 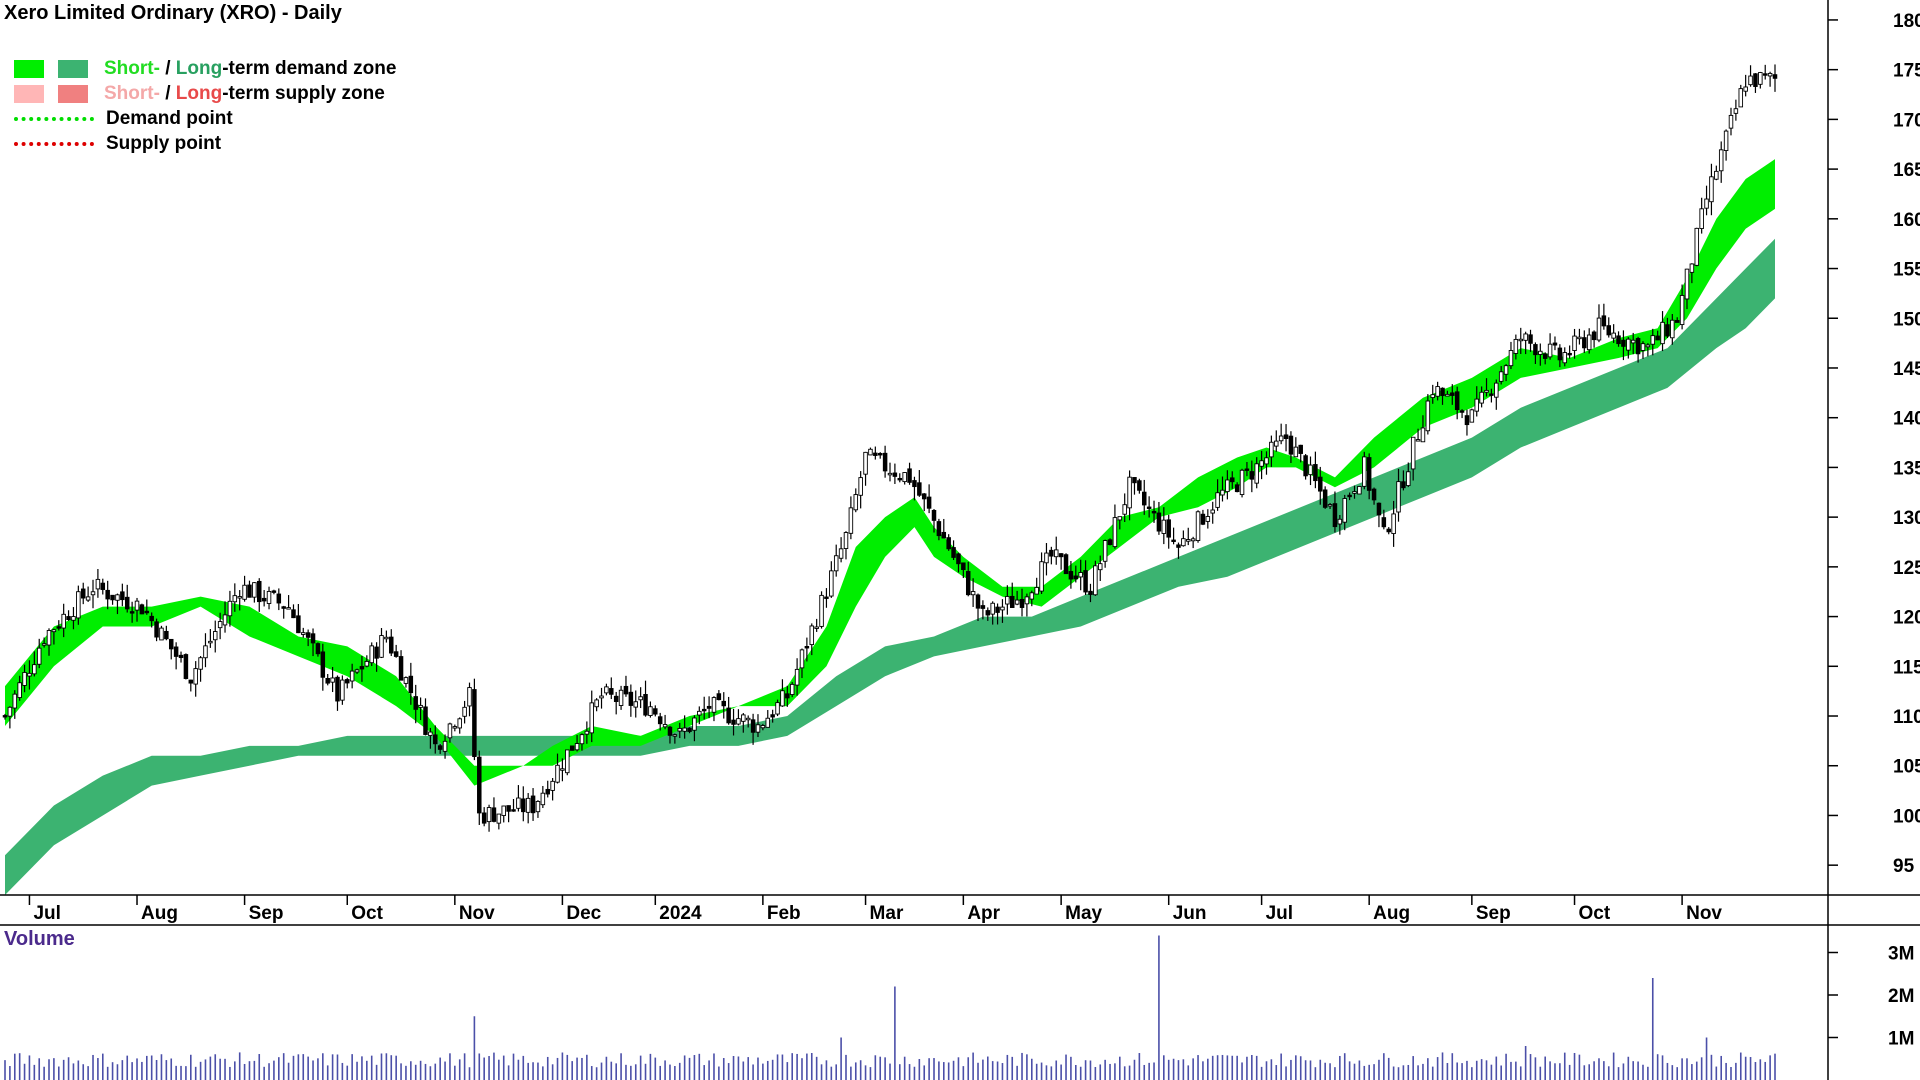 I want to click on legend-short-label: Short-, so click(x=132, y=93).